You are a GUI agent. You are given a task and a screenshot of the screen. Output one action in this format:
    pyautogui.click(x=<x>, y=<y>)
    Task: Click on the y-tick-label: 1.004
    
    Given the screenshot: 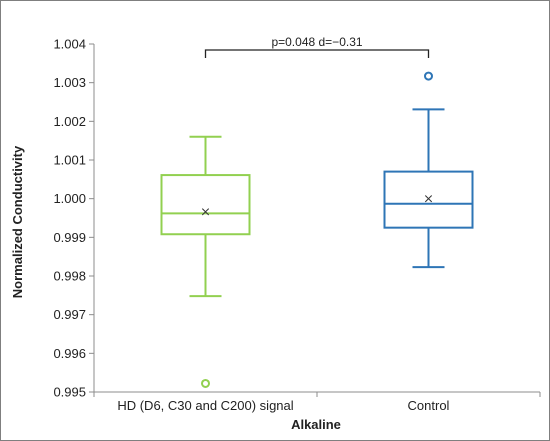 What is the action you would take?
    pyautogui.click(x=69, y=44)
    